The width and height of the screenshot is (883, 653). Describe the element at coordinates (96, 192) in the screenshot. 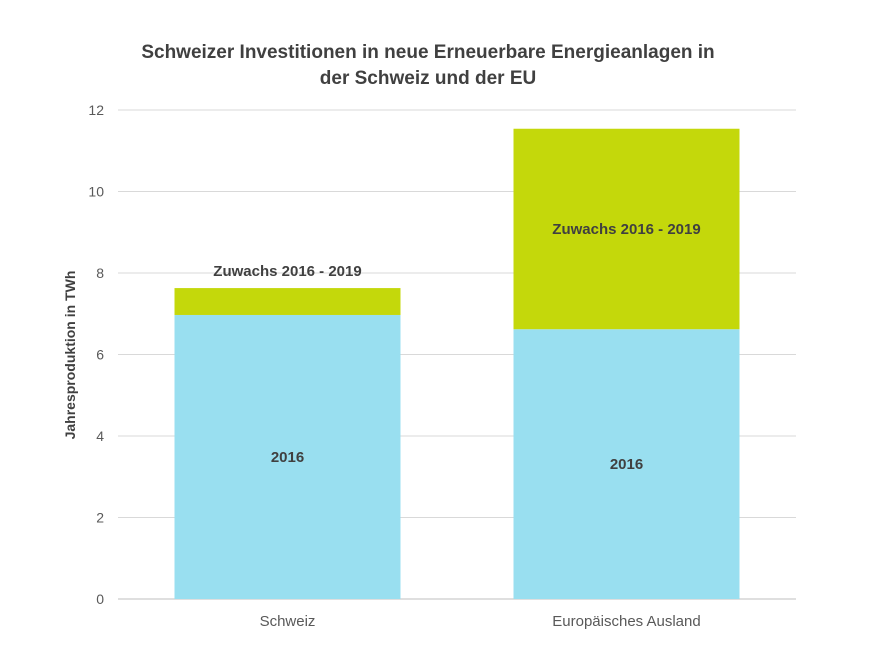

I see `y-tick-label: 10` at that location.